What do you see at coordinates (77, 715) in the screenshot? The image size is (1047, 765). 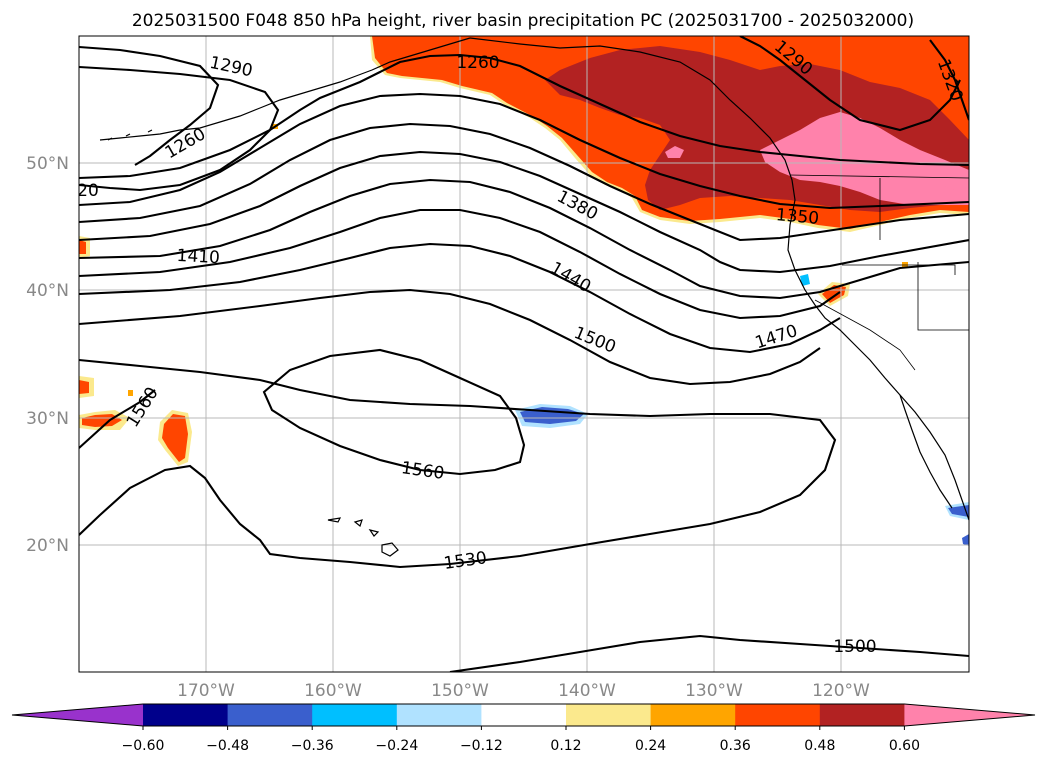 I see `colorbar-extend-min` at bounding box center [77, 715].